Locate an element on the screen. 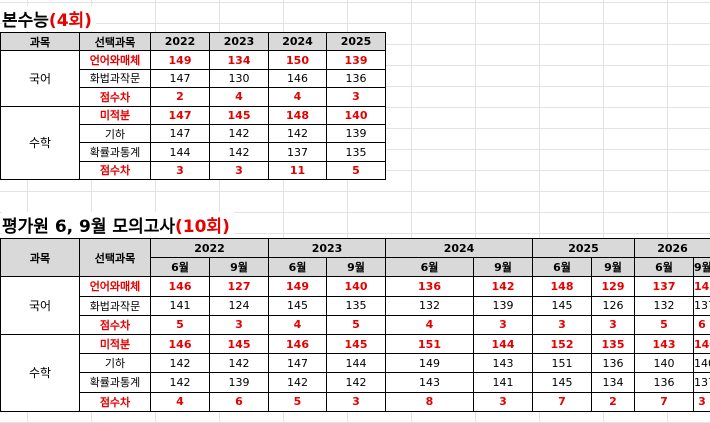 The image size is (710, 423). table-row: 확률과통계 144 142 137 135 is located at coordinates (193, 152).